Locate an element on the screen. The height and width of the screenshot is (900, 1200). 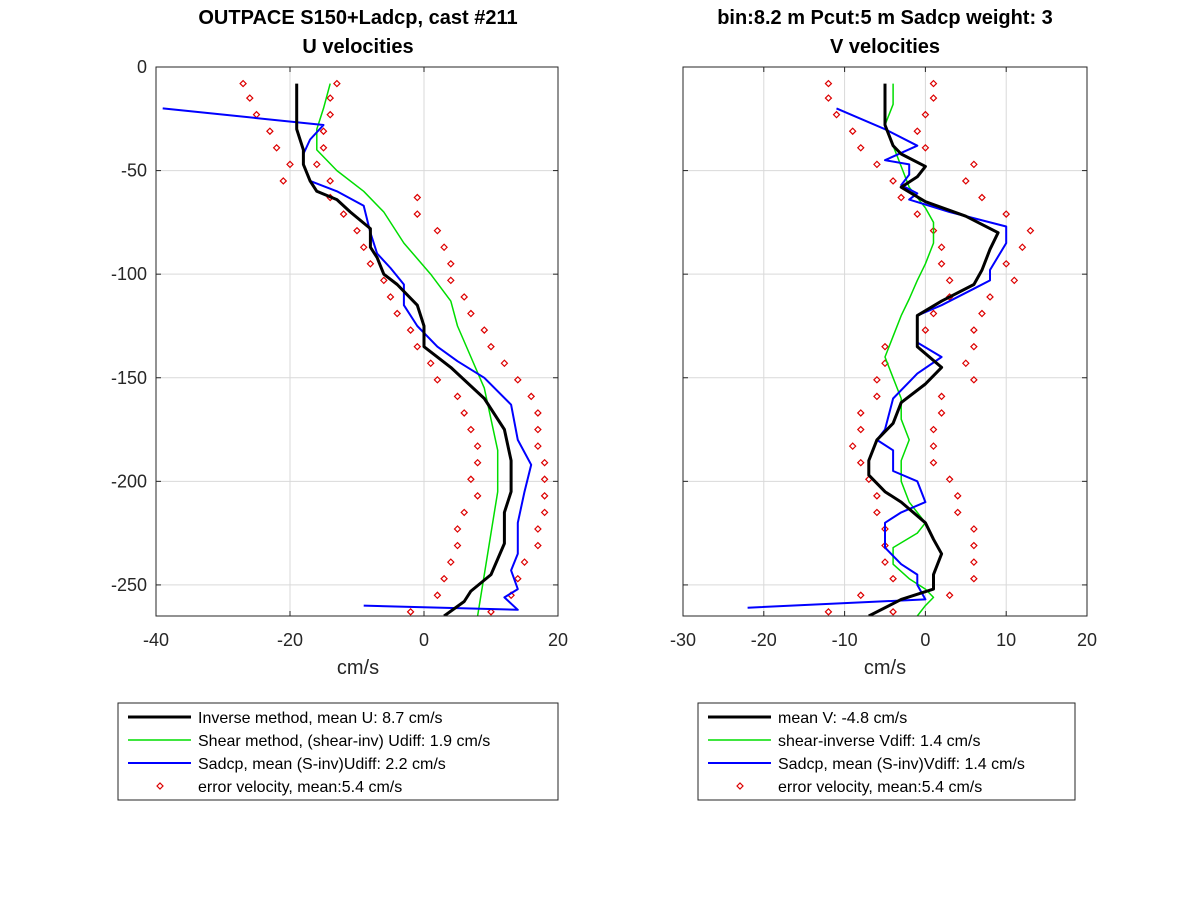
u-legend-marker is located at coordinates (160, 786).